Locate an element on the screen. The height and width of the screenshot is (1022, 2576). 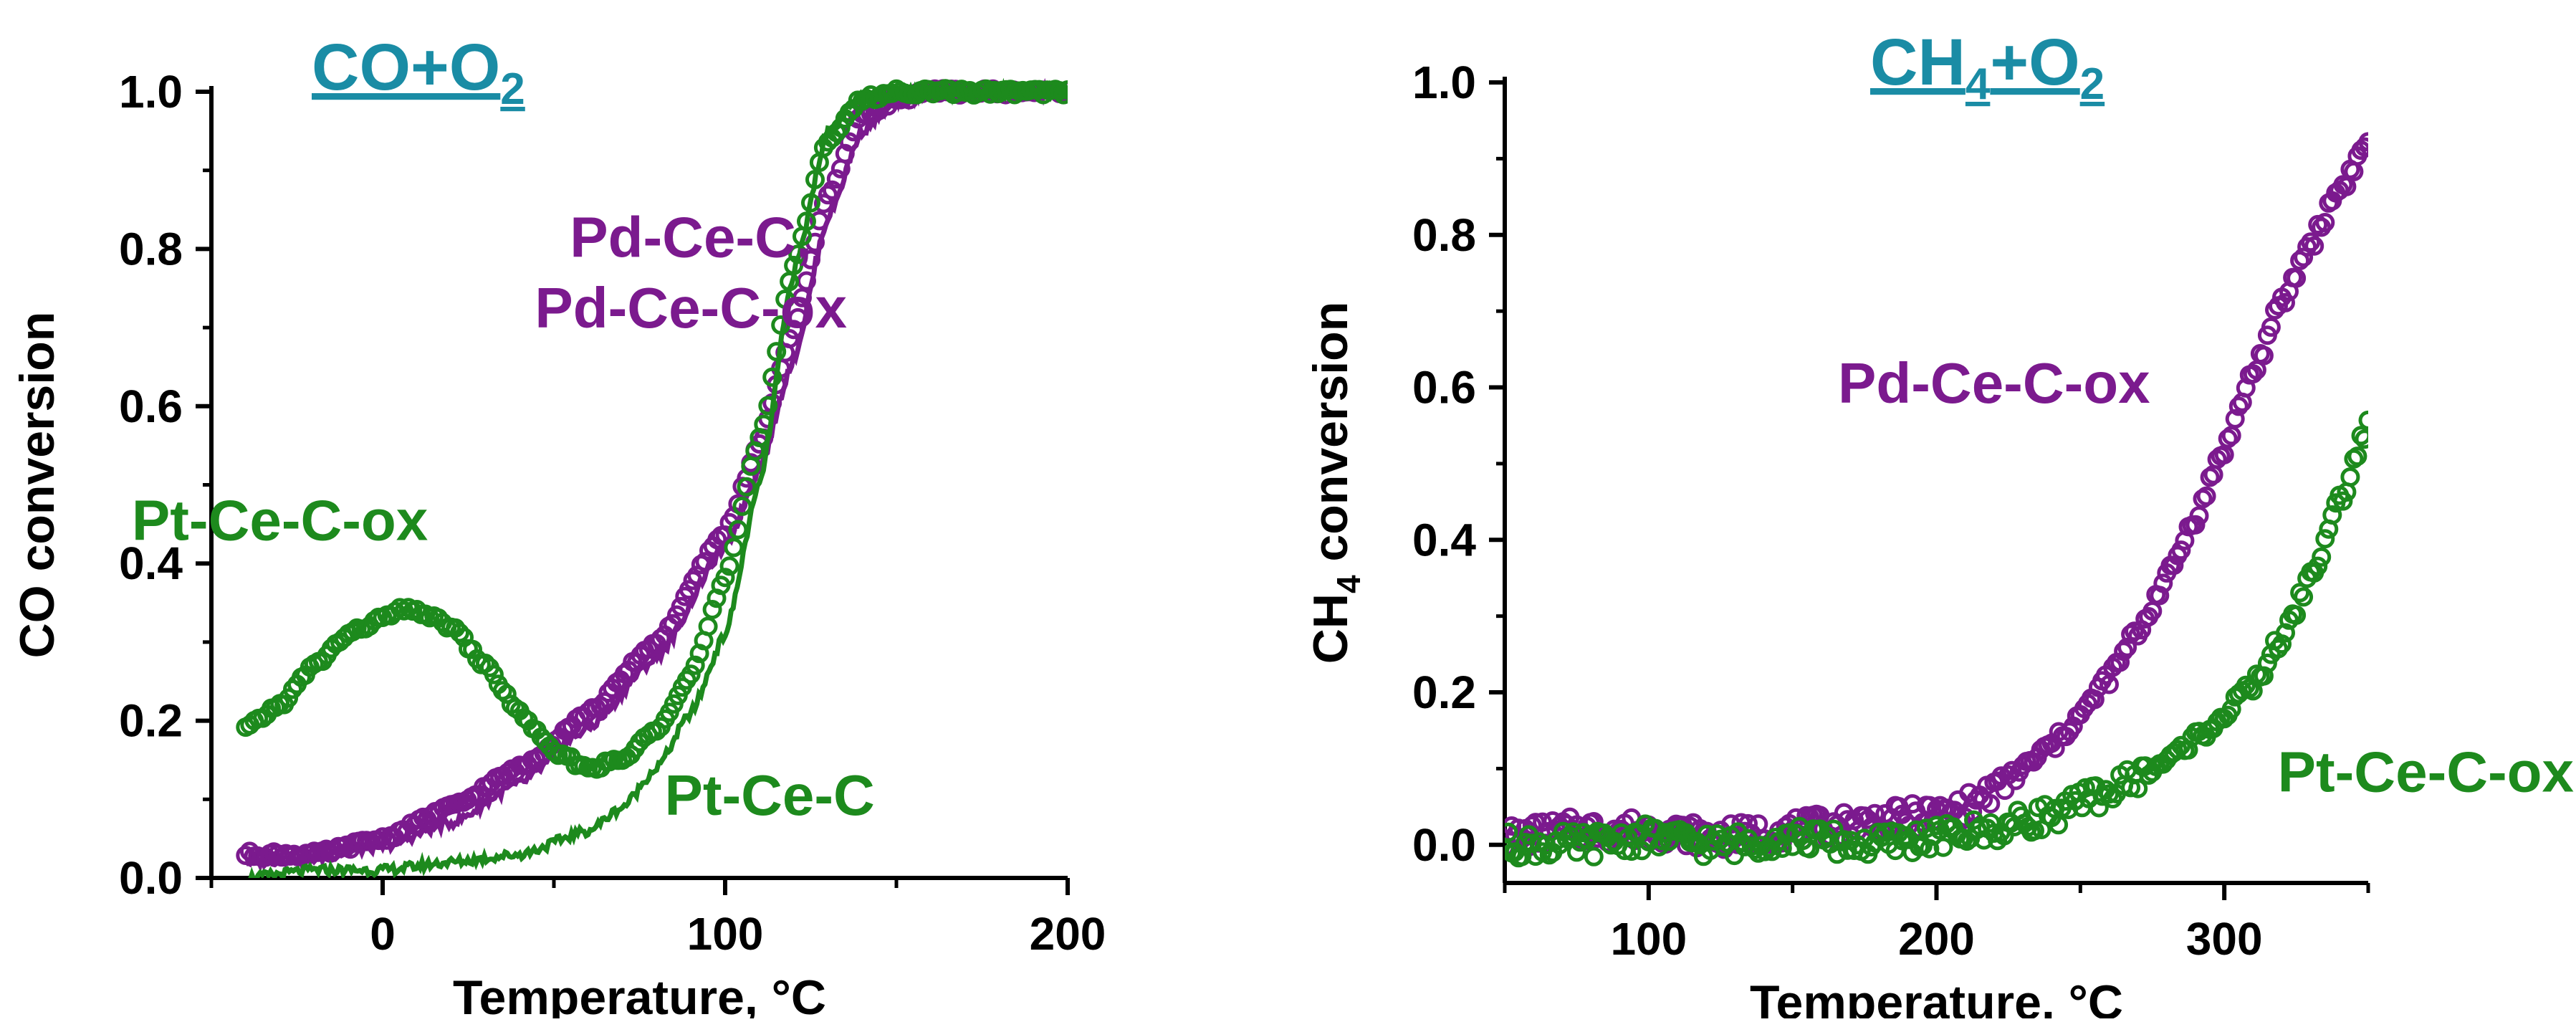
x-tick-label: 200 is located at coordinates (1937, 939).